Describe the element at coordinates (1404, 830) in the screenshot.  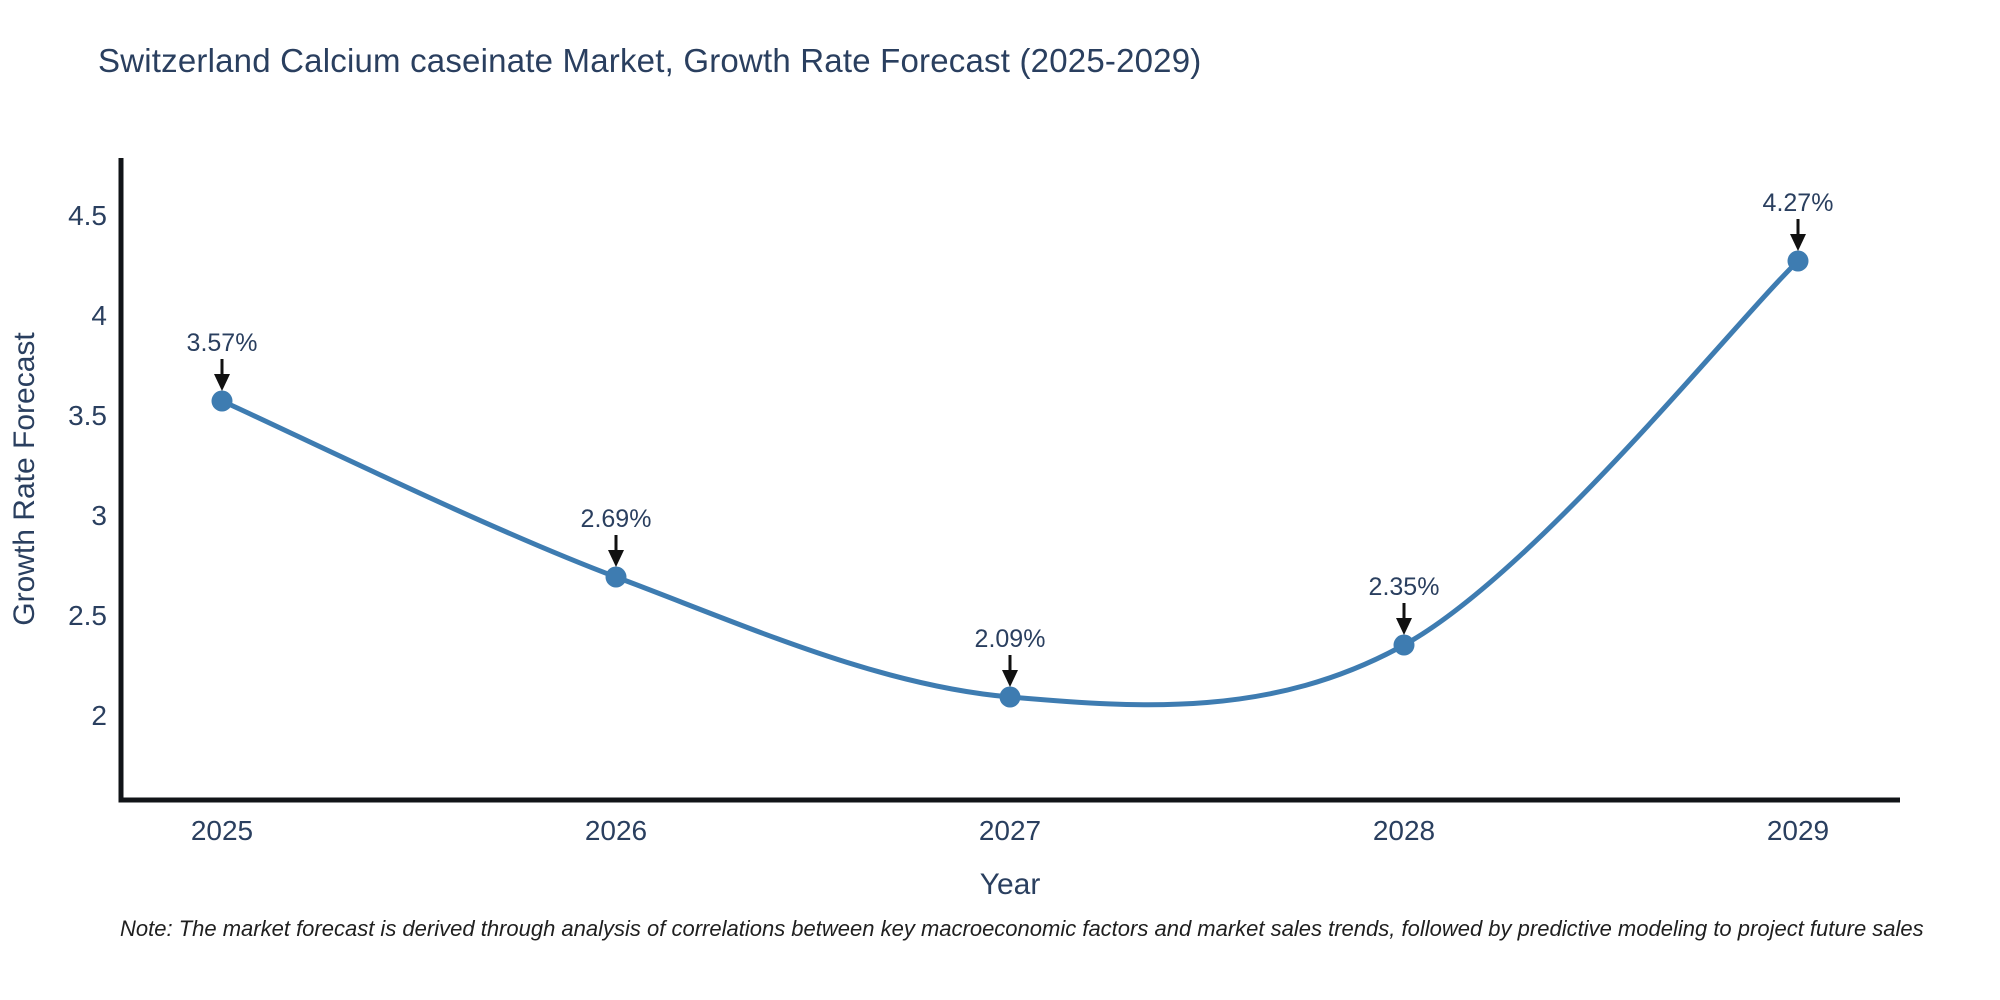
I see `x-tick-label-2028: 2028` at that location.